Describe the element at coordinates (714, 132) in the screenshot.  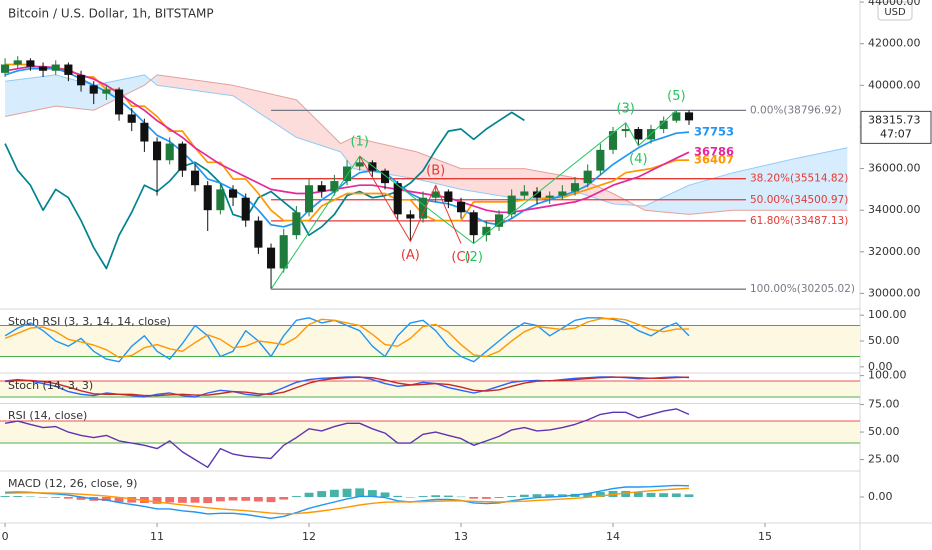
I see `ma-value-label: 37753` at that location.